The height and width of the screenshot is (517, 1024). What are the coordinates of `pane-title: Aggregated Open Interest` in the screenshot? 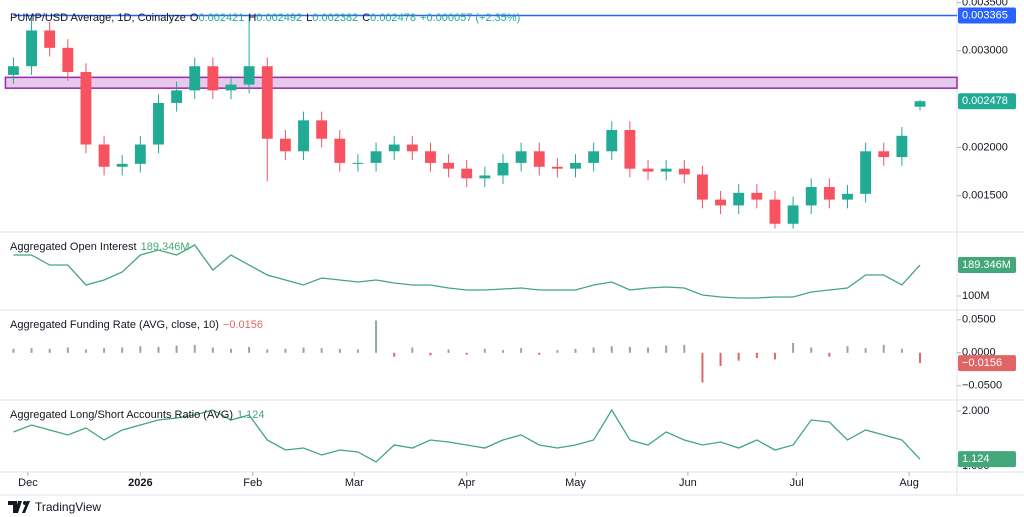 It's located at (73, 247).